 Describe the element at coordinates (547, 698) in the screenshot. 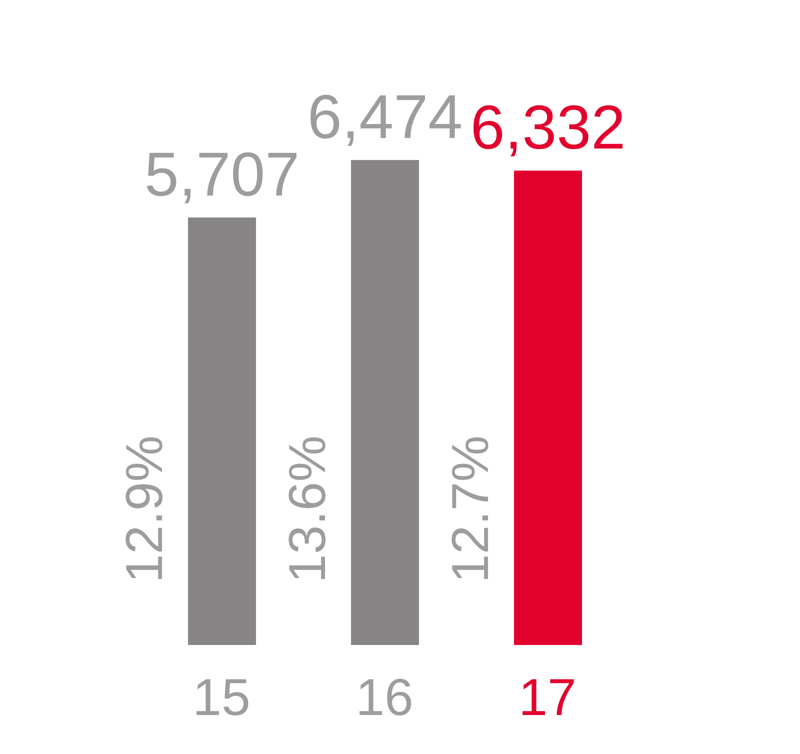

I see `x-tick-label: 17` at that location.